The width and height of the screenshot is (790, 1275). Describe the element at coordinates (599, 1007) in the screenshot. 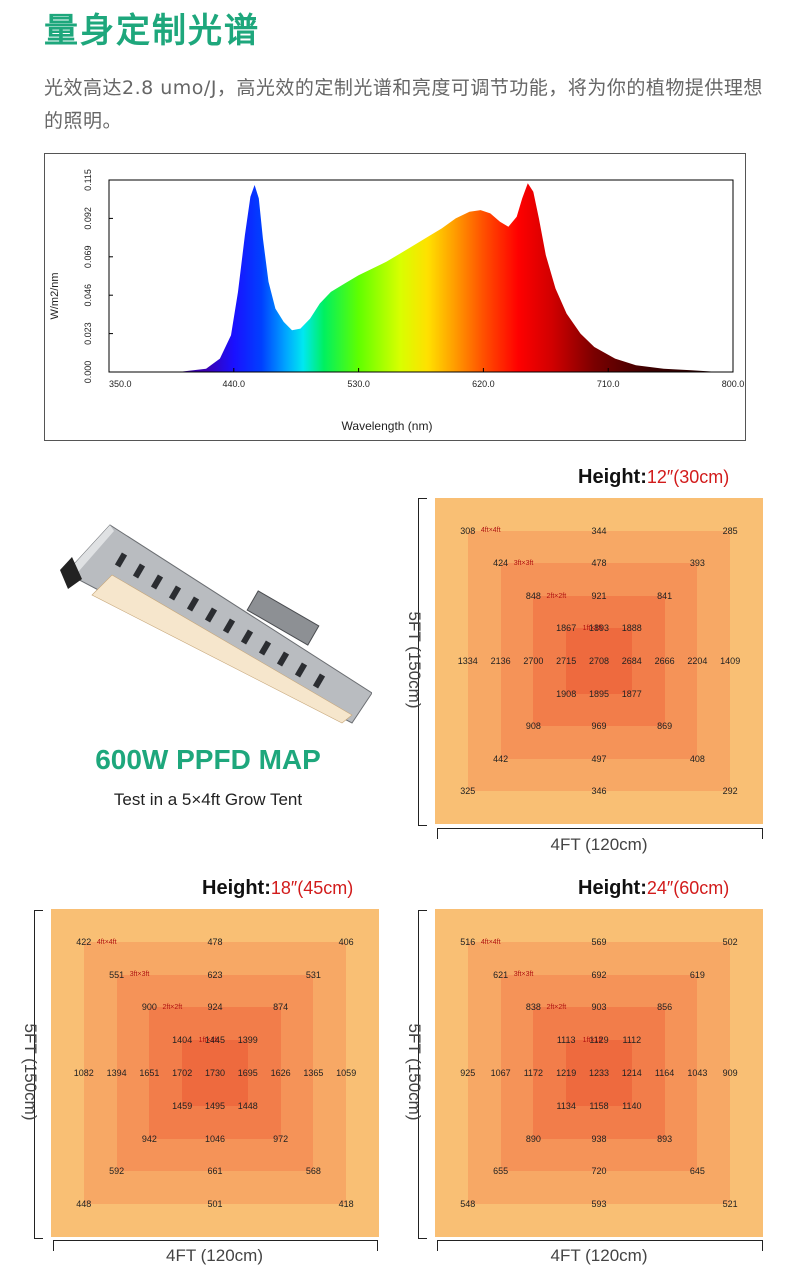

I see `ppfd-value: 903` at that location.